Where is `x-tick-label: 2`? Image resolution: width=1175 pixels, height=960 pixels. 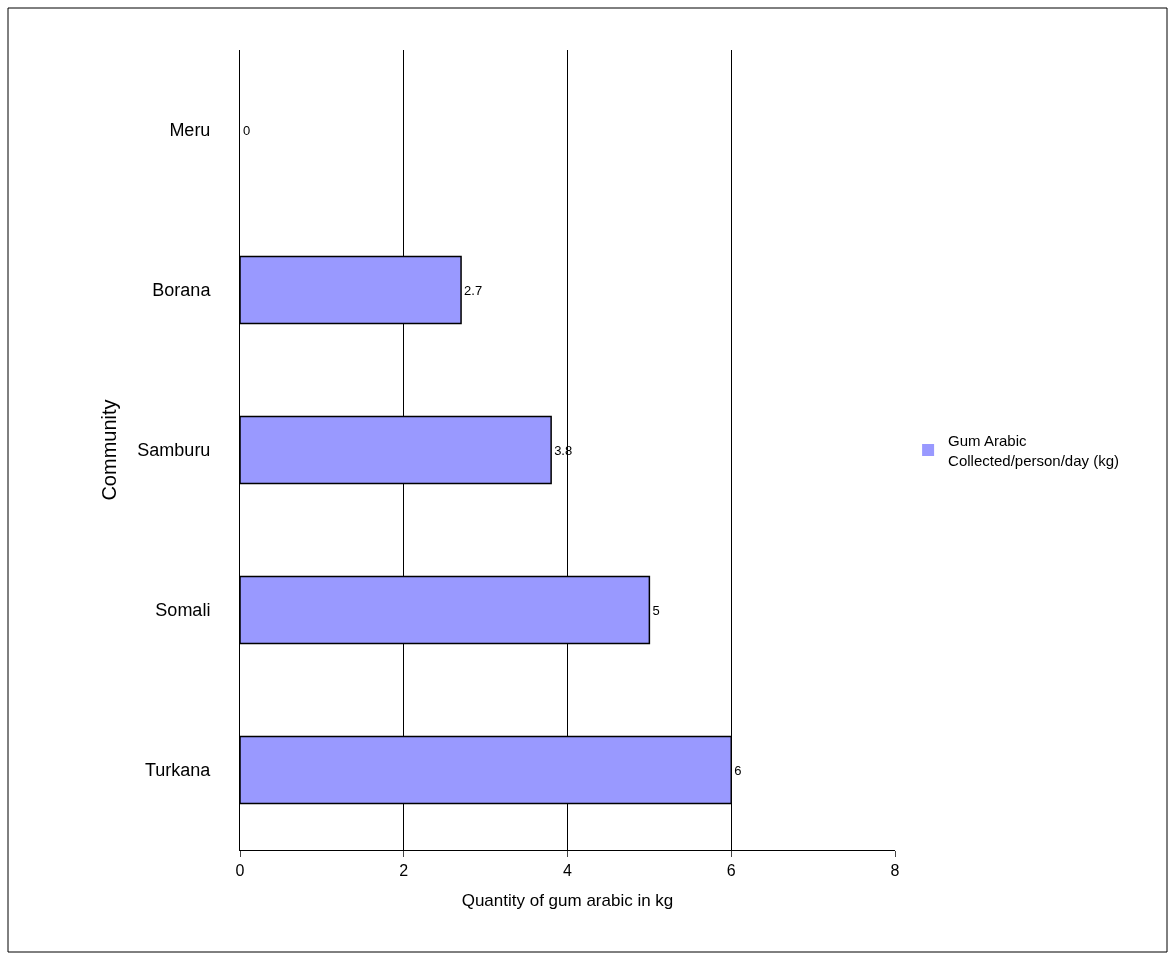
x-tick-label: 2 is located at coordinates (404, 871).